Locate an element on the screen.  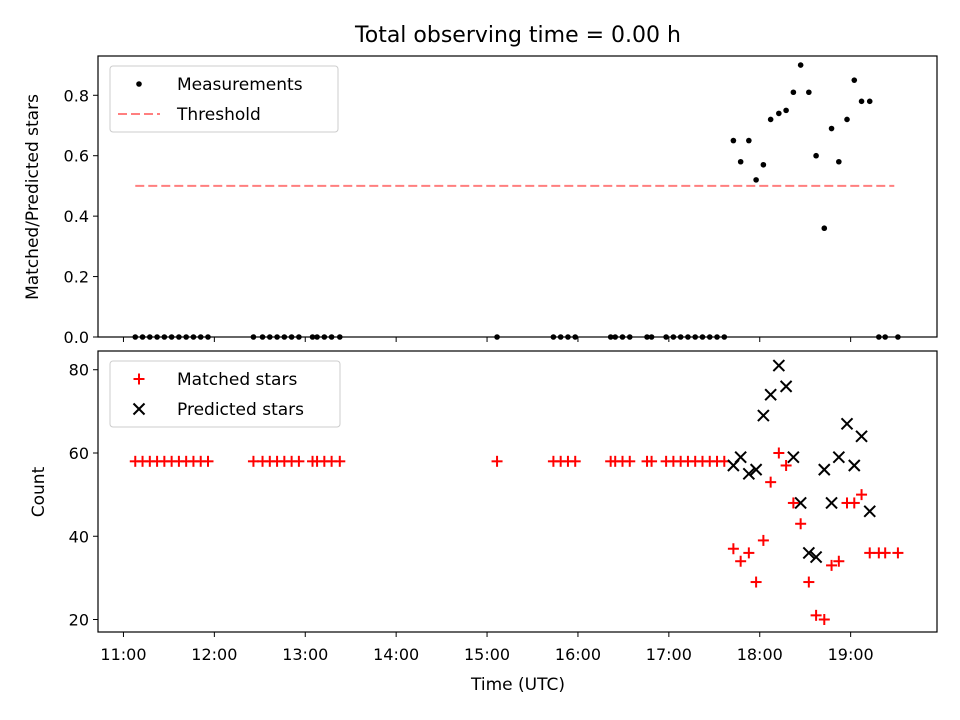
x-axis-label: Time (UTC) is located at coordinates (517, 685).